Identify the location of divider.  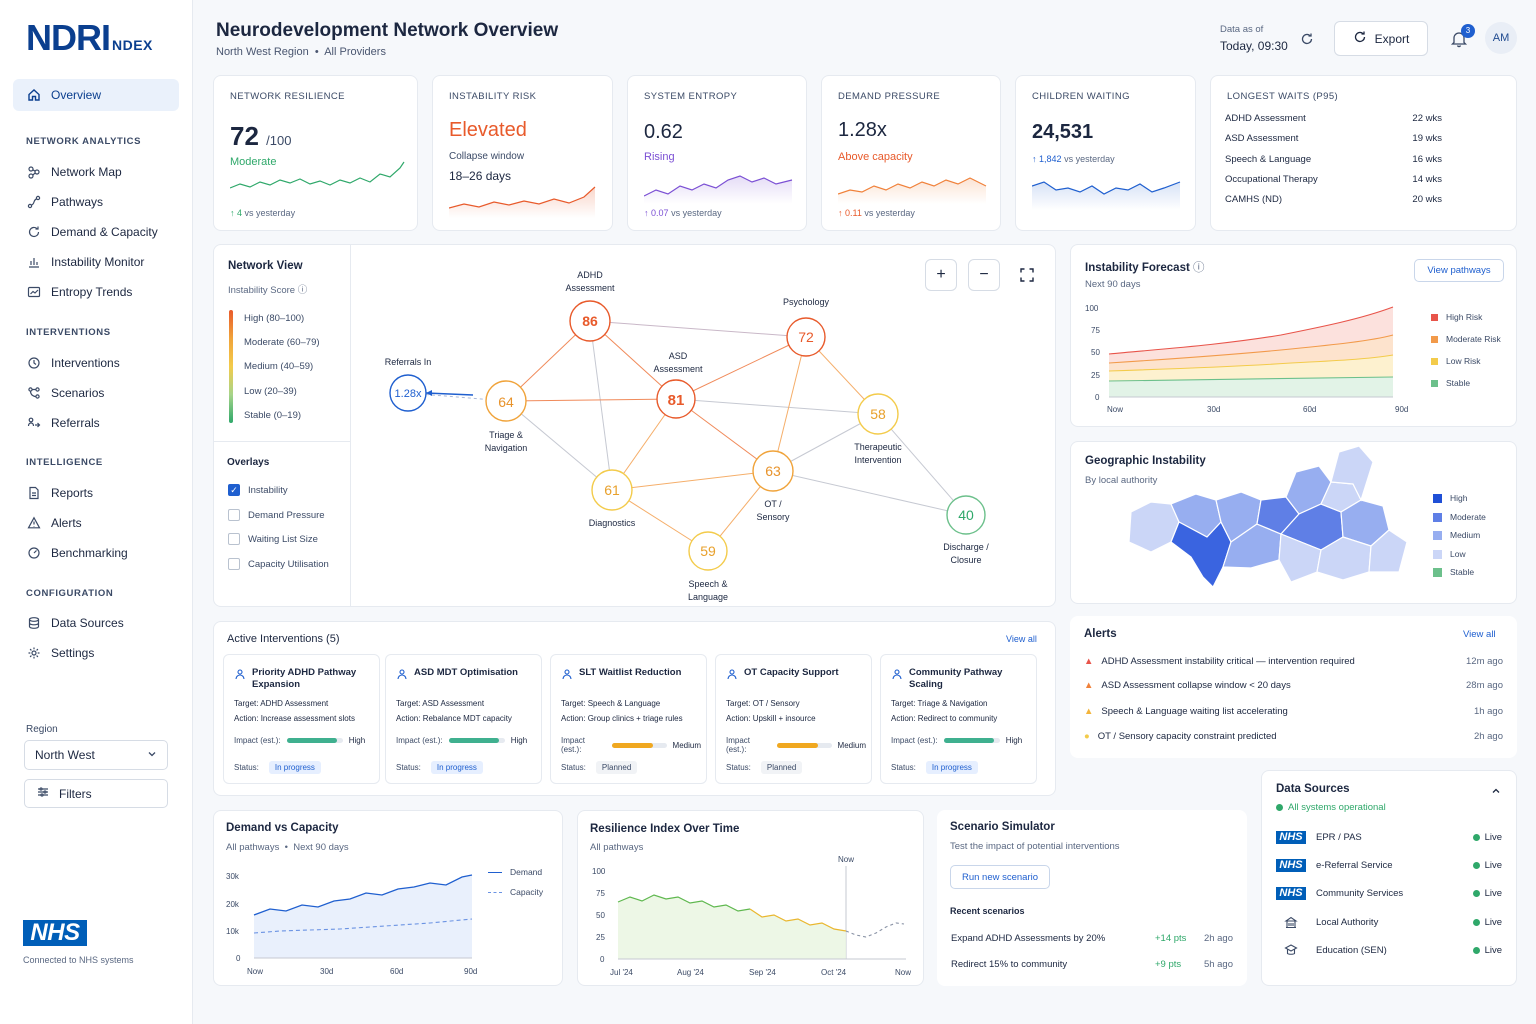
(282, 441).